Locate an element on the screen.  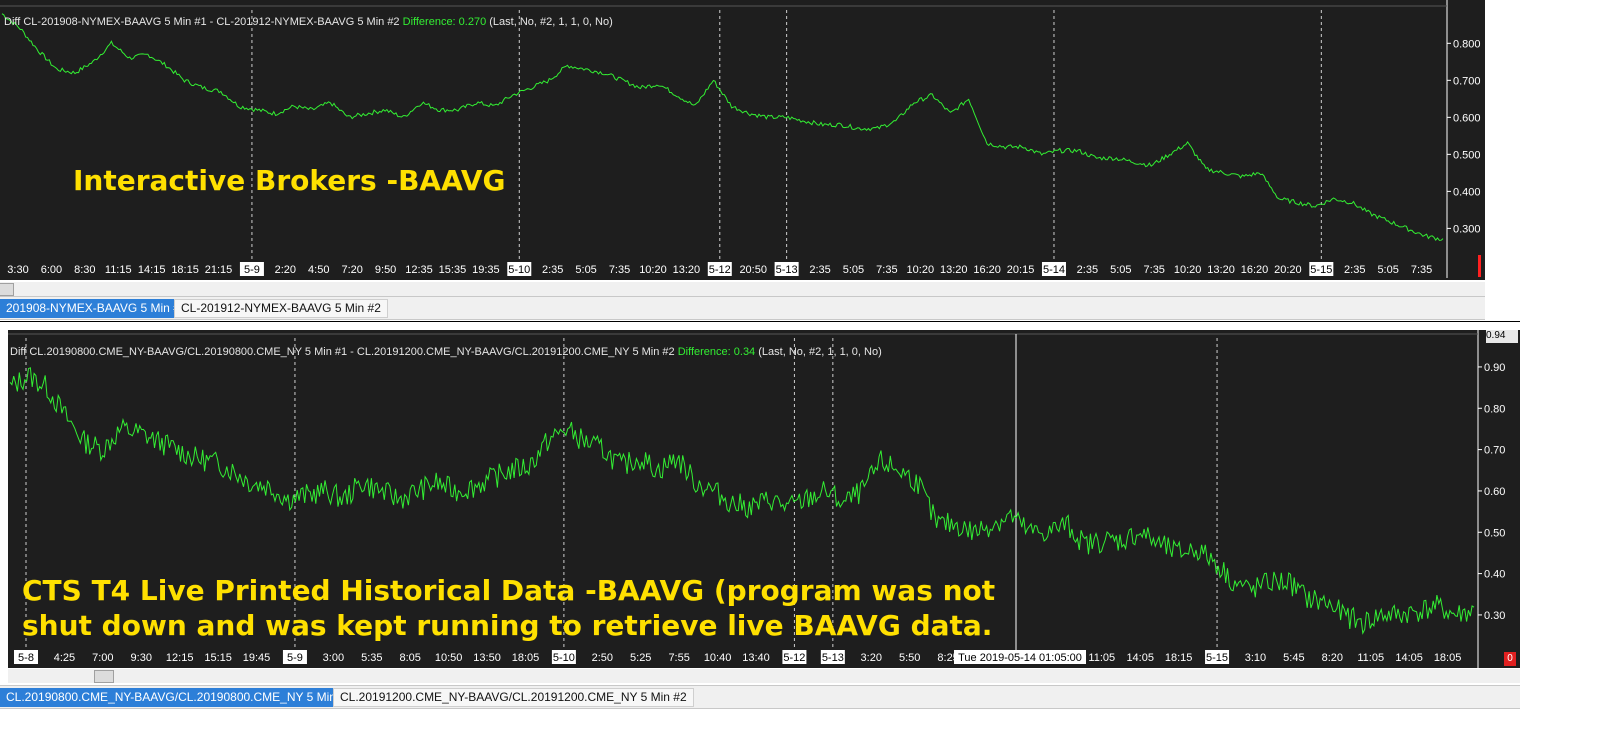
x-tick-label: 3:10 is located at coordinates (1255, 658).